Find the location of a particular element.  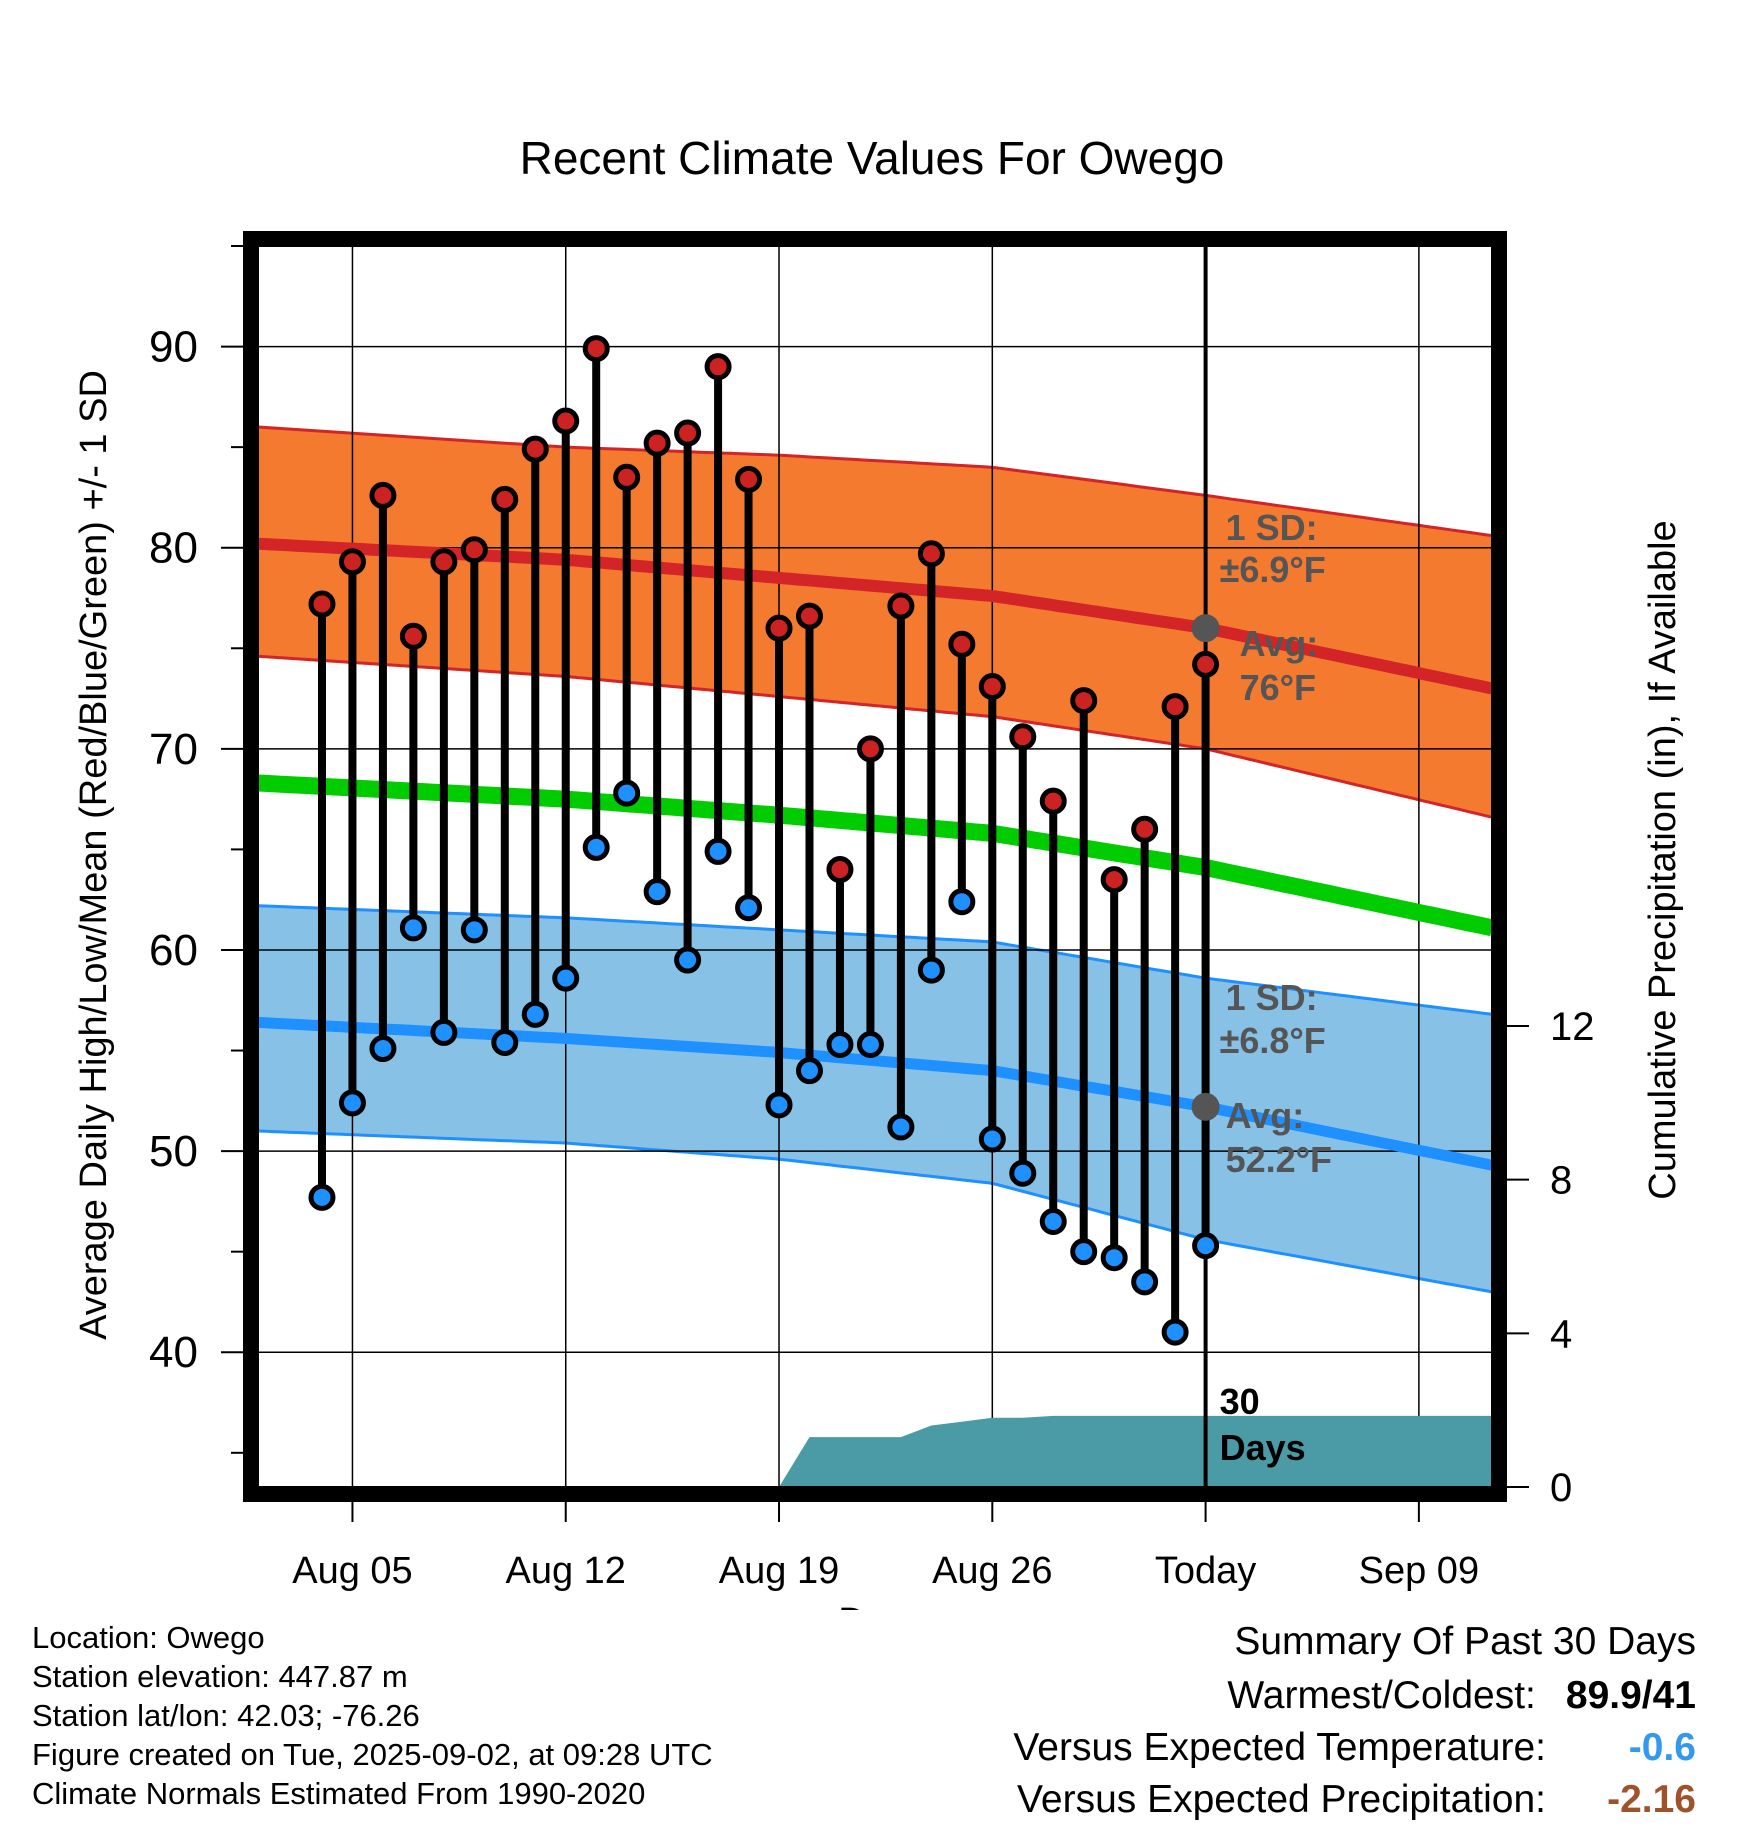

low-sd-lower-line is located at coordinates (875, 1211).